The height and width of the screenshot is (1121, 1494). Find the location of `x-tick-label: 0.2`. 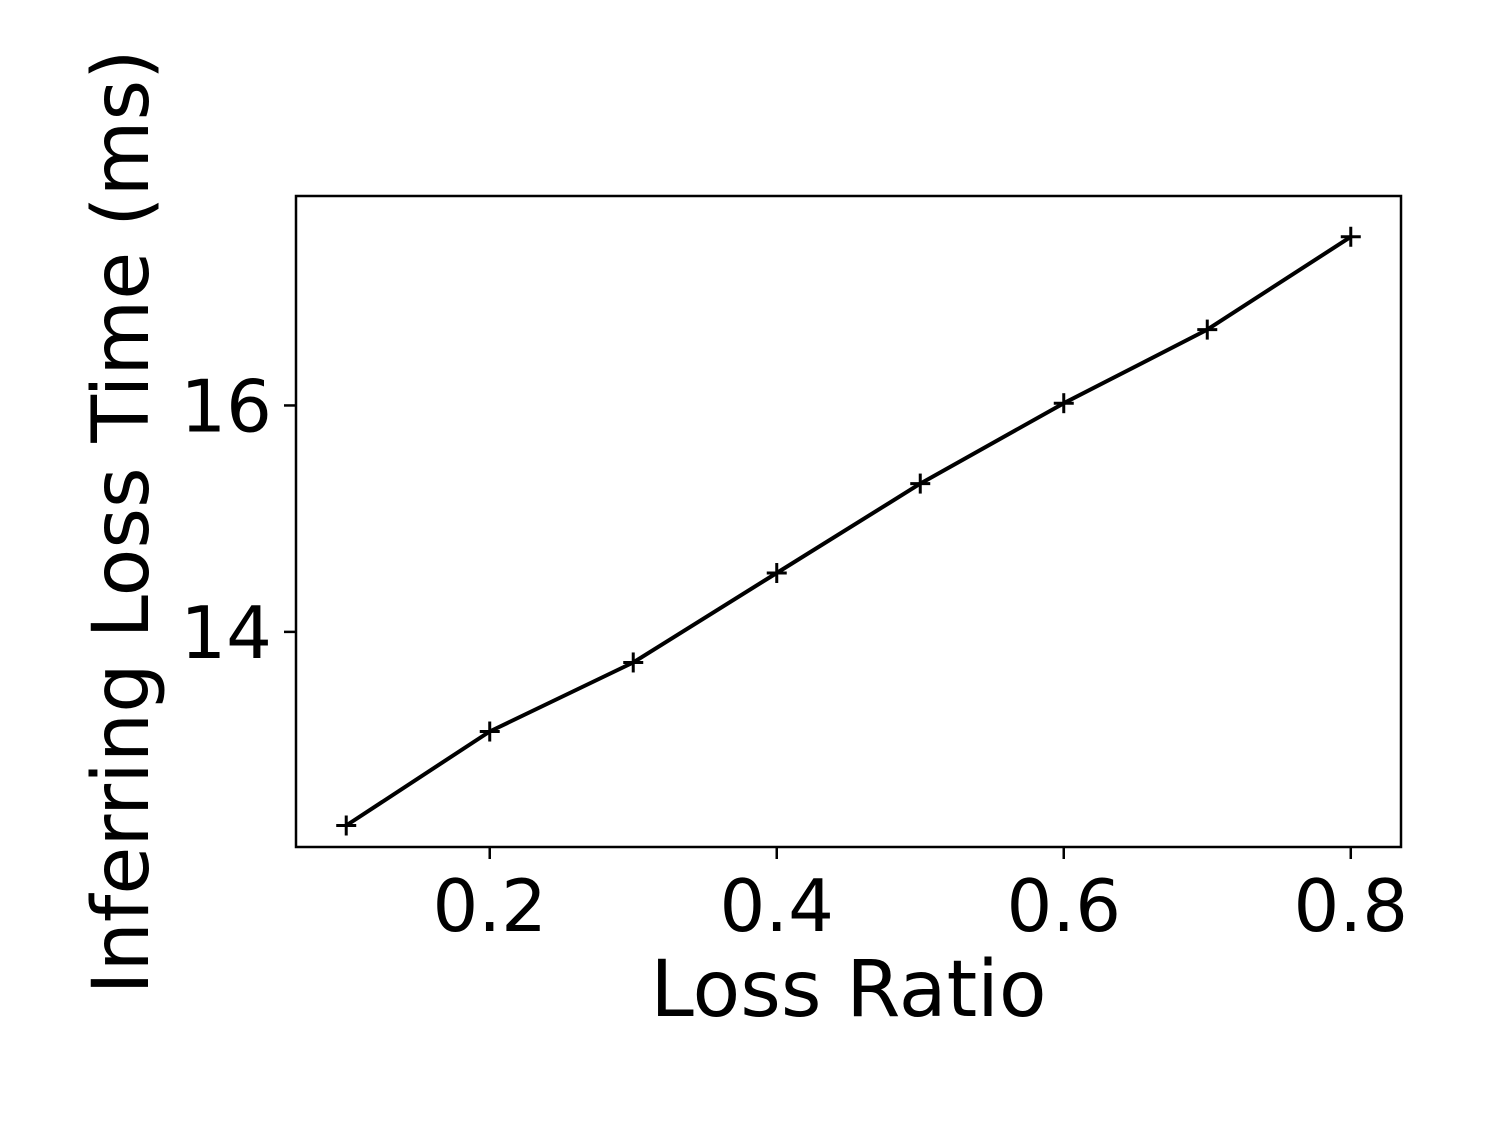

x-tick-label: 0.2 is located at coordinates (489, 906).